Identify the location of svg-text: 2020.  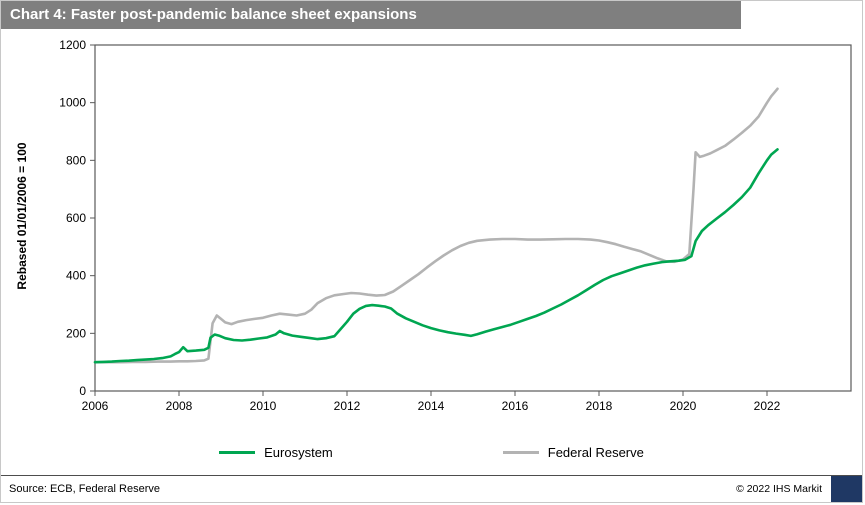
(683, 406).